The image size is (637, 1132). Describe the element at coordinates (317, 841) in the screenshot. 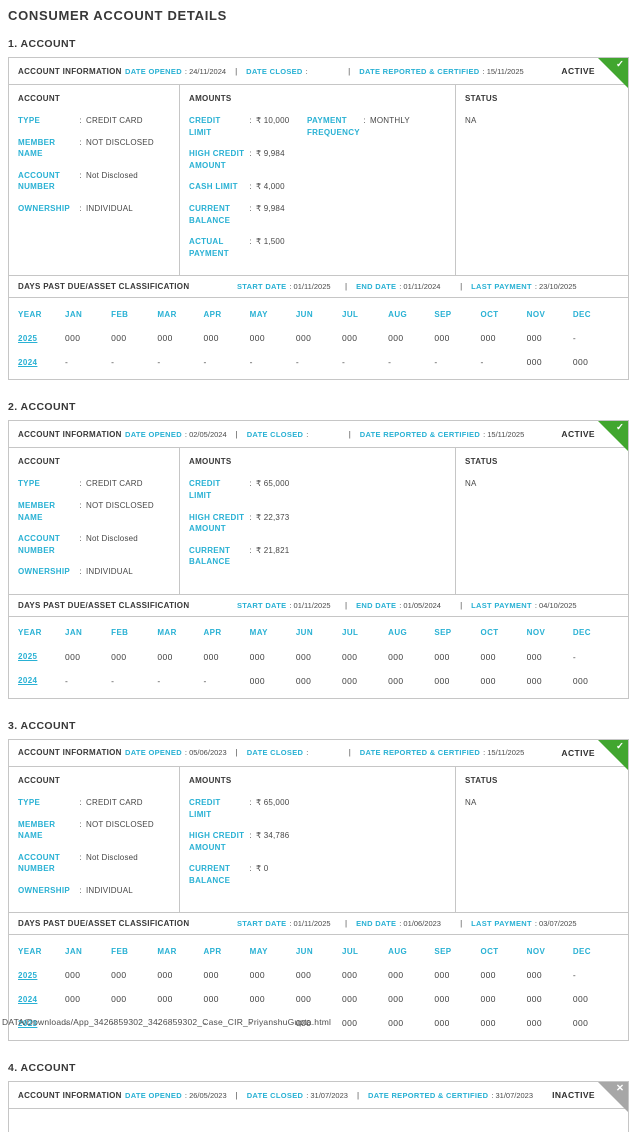

I see `field-row: HIGH CREDIT AMOUNT : ₹ 34,786` at that location.